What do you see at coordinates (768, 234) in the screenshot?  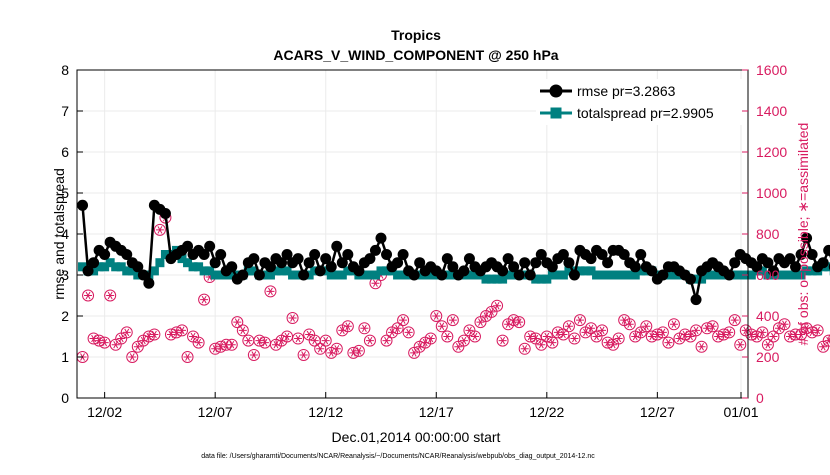 I see `y-right-tick-label: 800` at bounding box center [768, 234].